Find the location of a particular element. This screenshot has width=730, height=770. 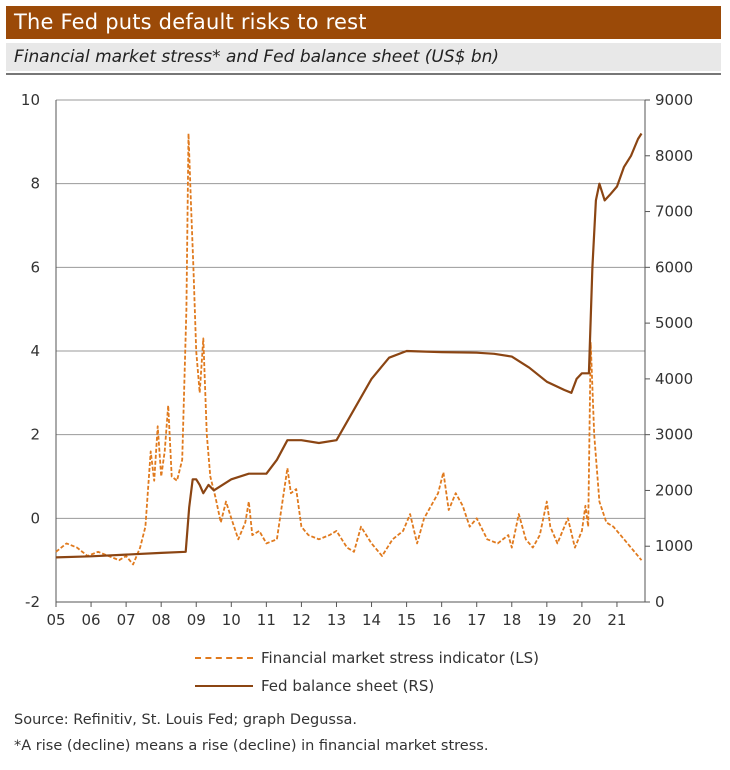

x-tick-label: 09 is located at coordinates (196, 620).